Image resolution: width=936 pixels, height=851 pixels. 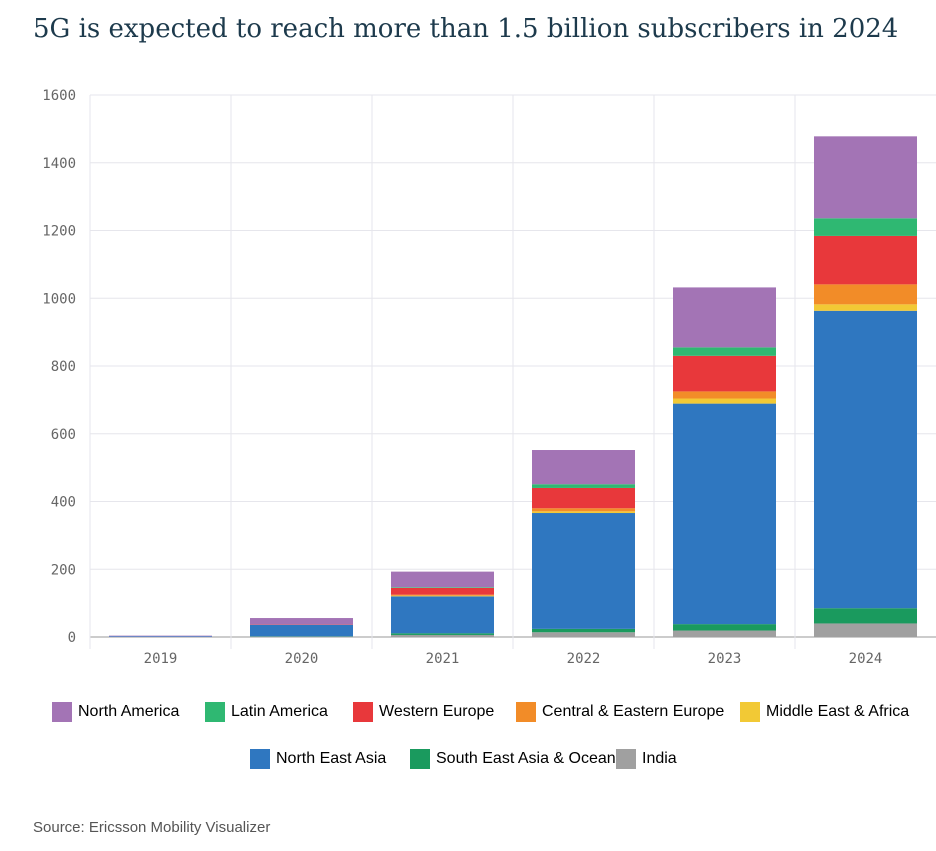 What do you see at coordinates (302, 659) in the screenshot?
I see `x-tick-label: 2020` at bounding box center [302, 659].